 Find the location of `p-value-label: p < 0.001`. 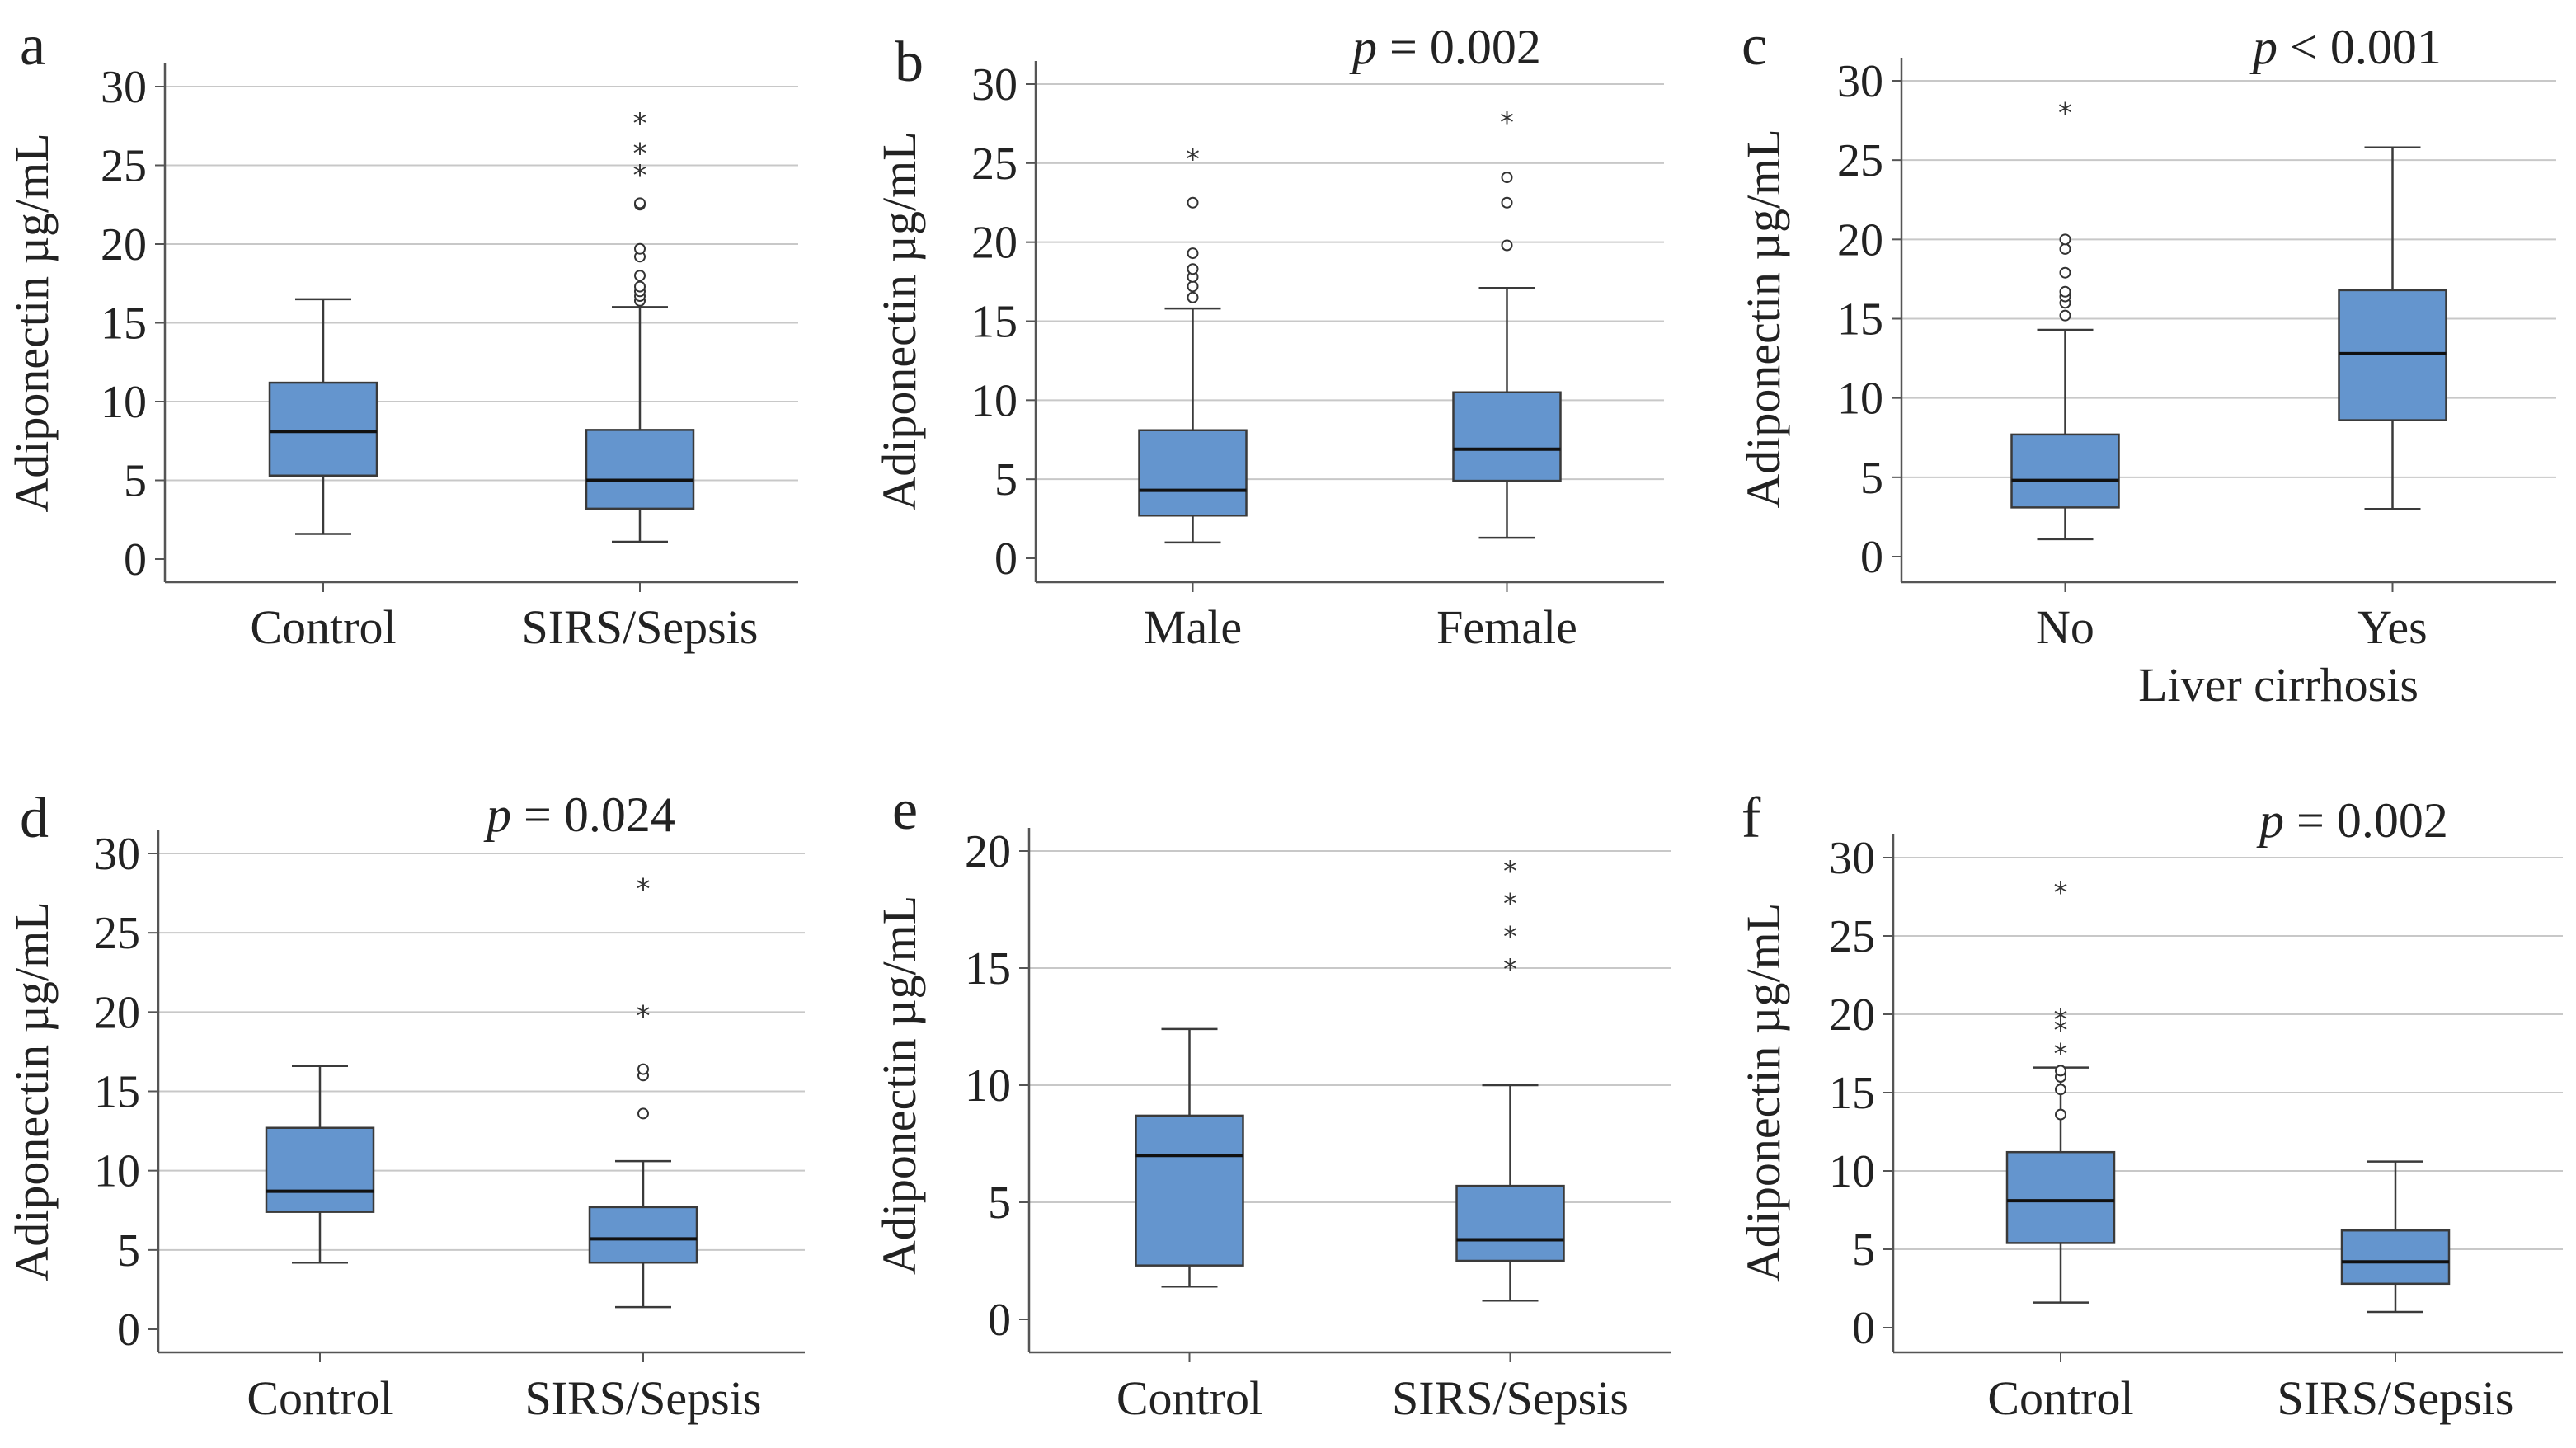

p-value-label: p < 0.001 is located at coordinates (2345, 47).